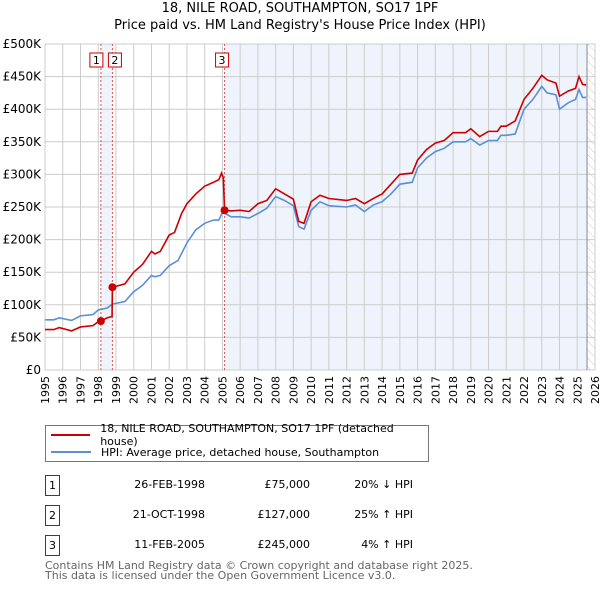 The image size is (600, 590). What do you see at coordinates (80, 390) in the screenshot?
I see `x-tick-label: 1997` at bounding box center [80, 390].